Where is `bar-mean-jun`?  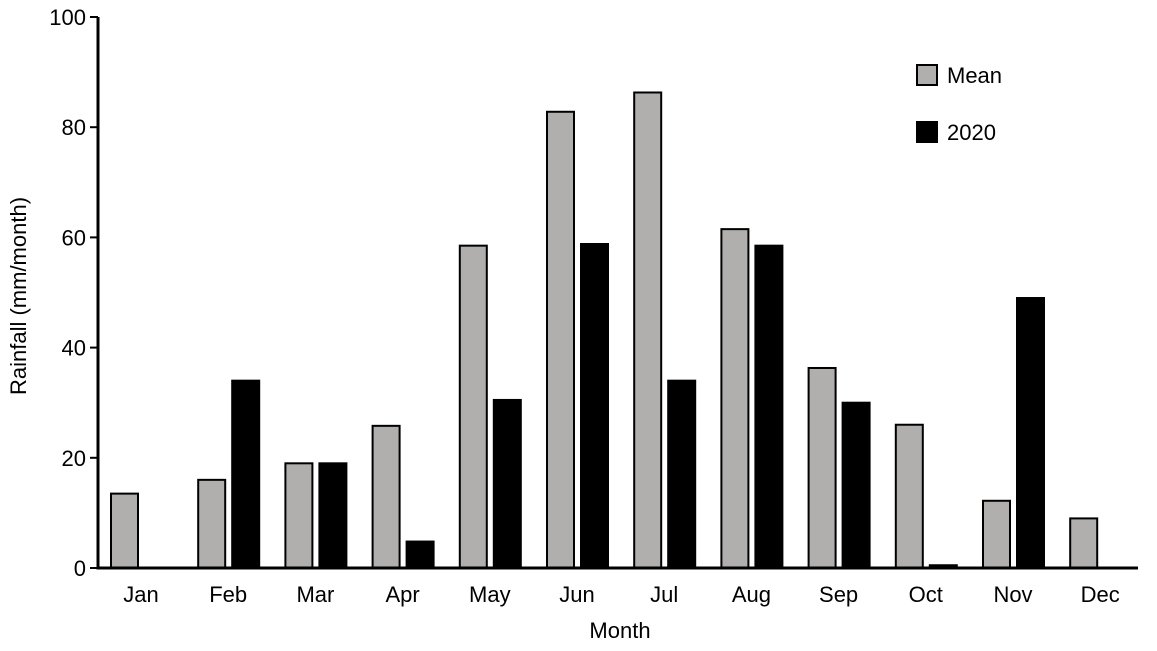
bar-mean-jun is located at coordinates (560, 339).